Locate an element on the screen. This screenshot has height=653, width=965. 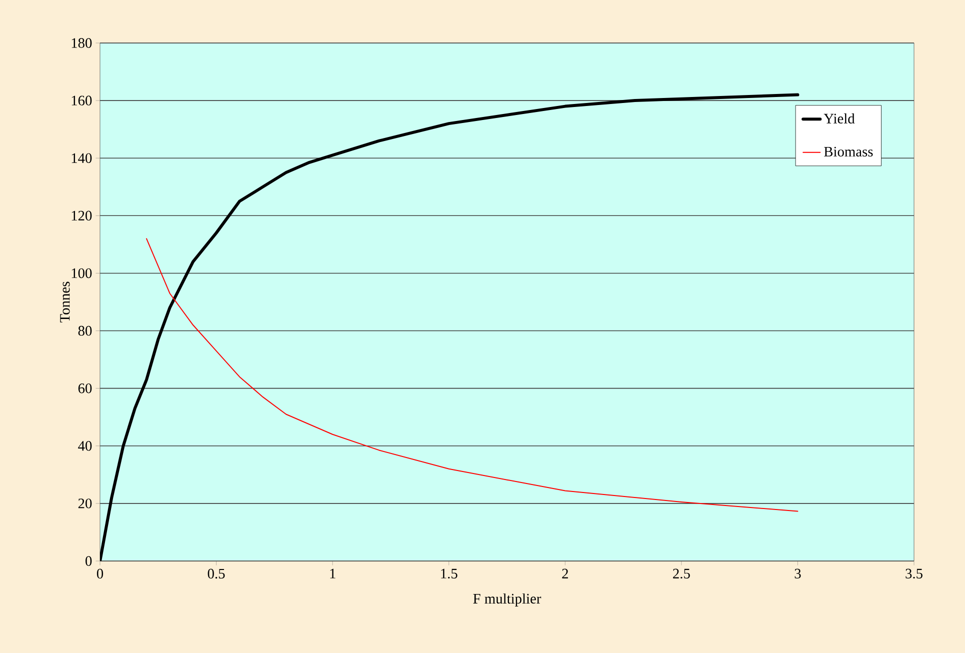
legend-label: Yield is located at coordinates (839, 118).